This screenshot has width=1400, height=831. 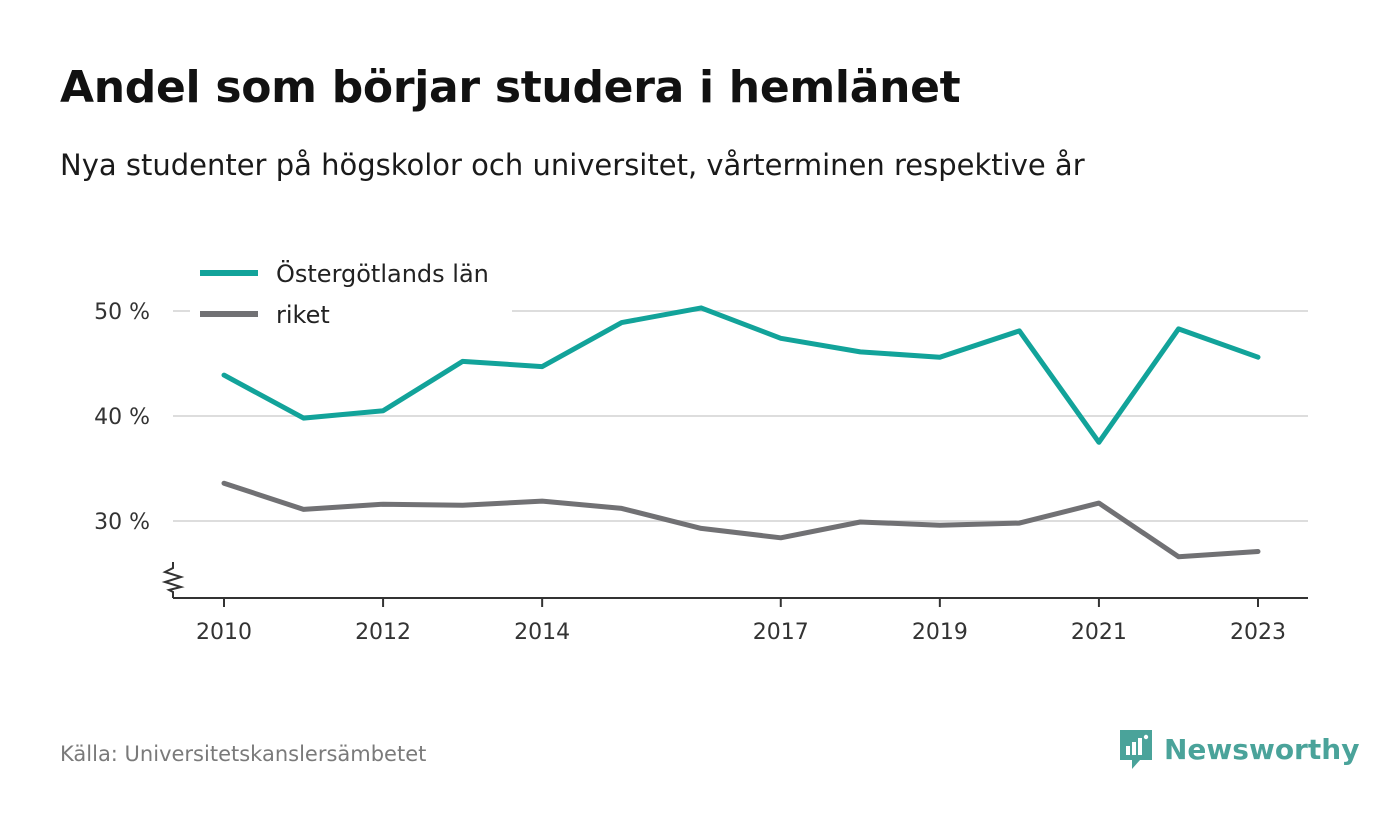 I want to click on series-line-ostergotland, so click(x=741, y=375).